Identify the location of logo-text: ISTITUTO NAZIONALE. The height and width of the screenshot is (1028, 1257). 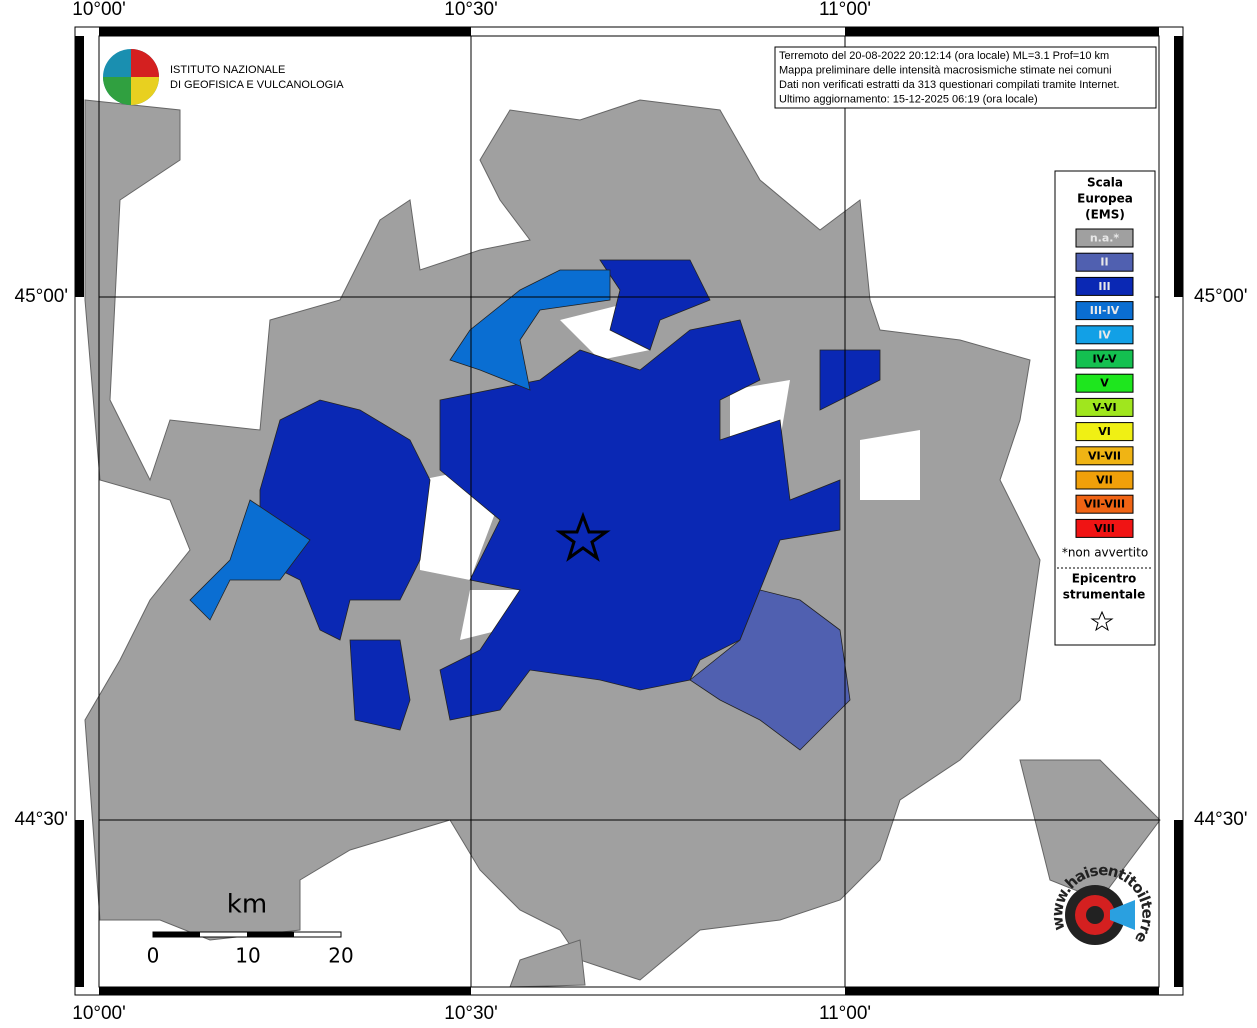
(227, 70).